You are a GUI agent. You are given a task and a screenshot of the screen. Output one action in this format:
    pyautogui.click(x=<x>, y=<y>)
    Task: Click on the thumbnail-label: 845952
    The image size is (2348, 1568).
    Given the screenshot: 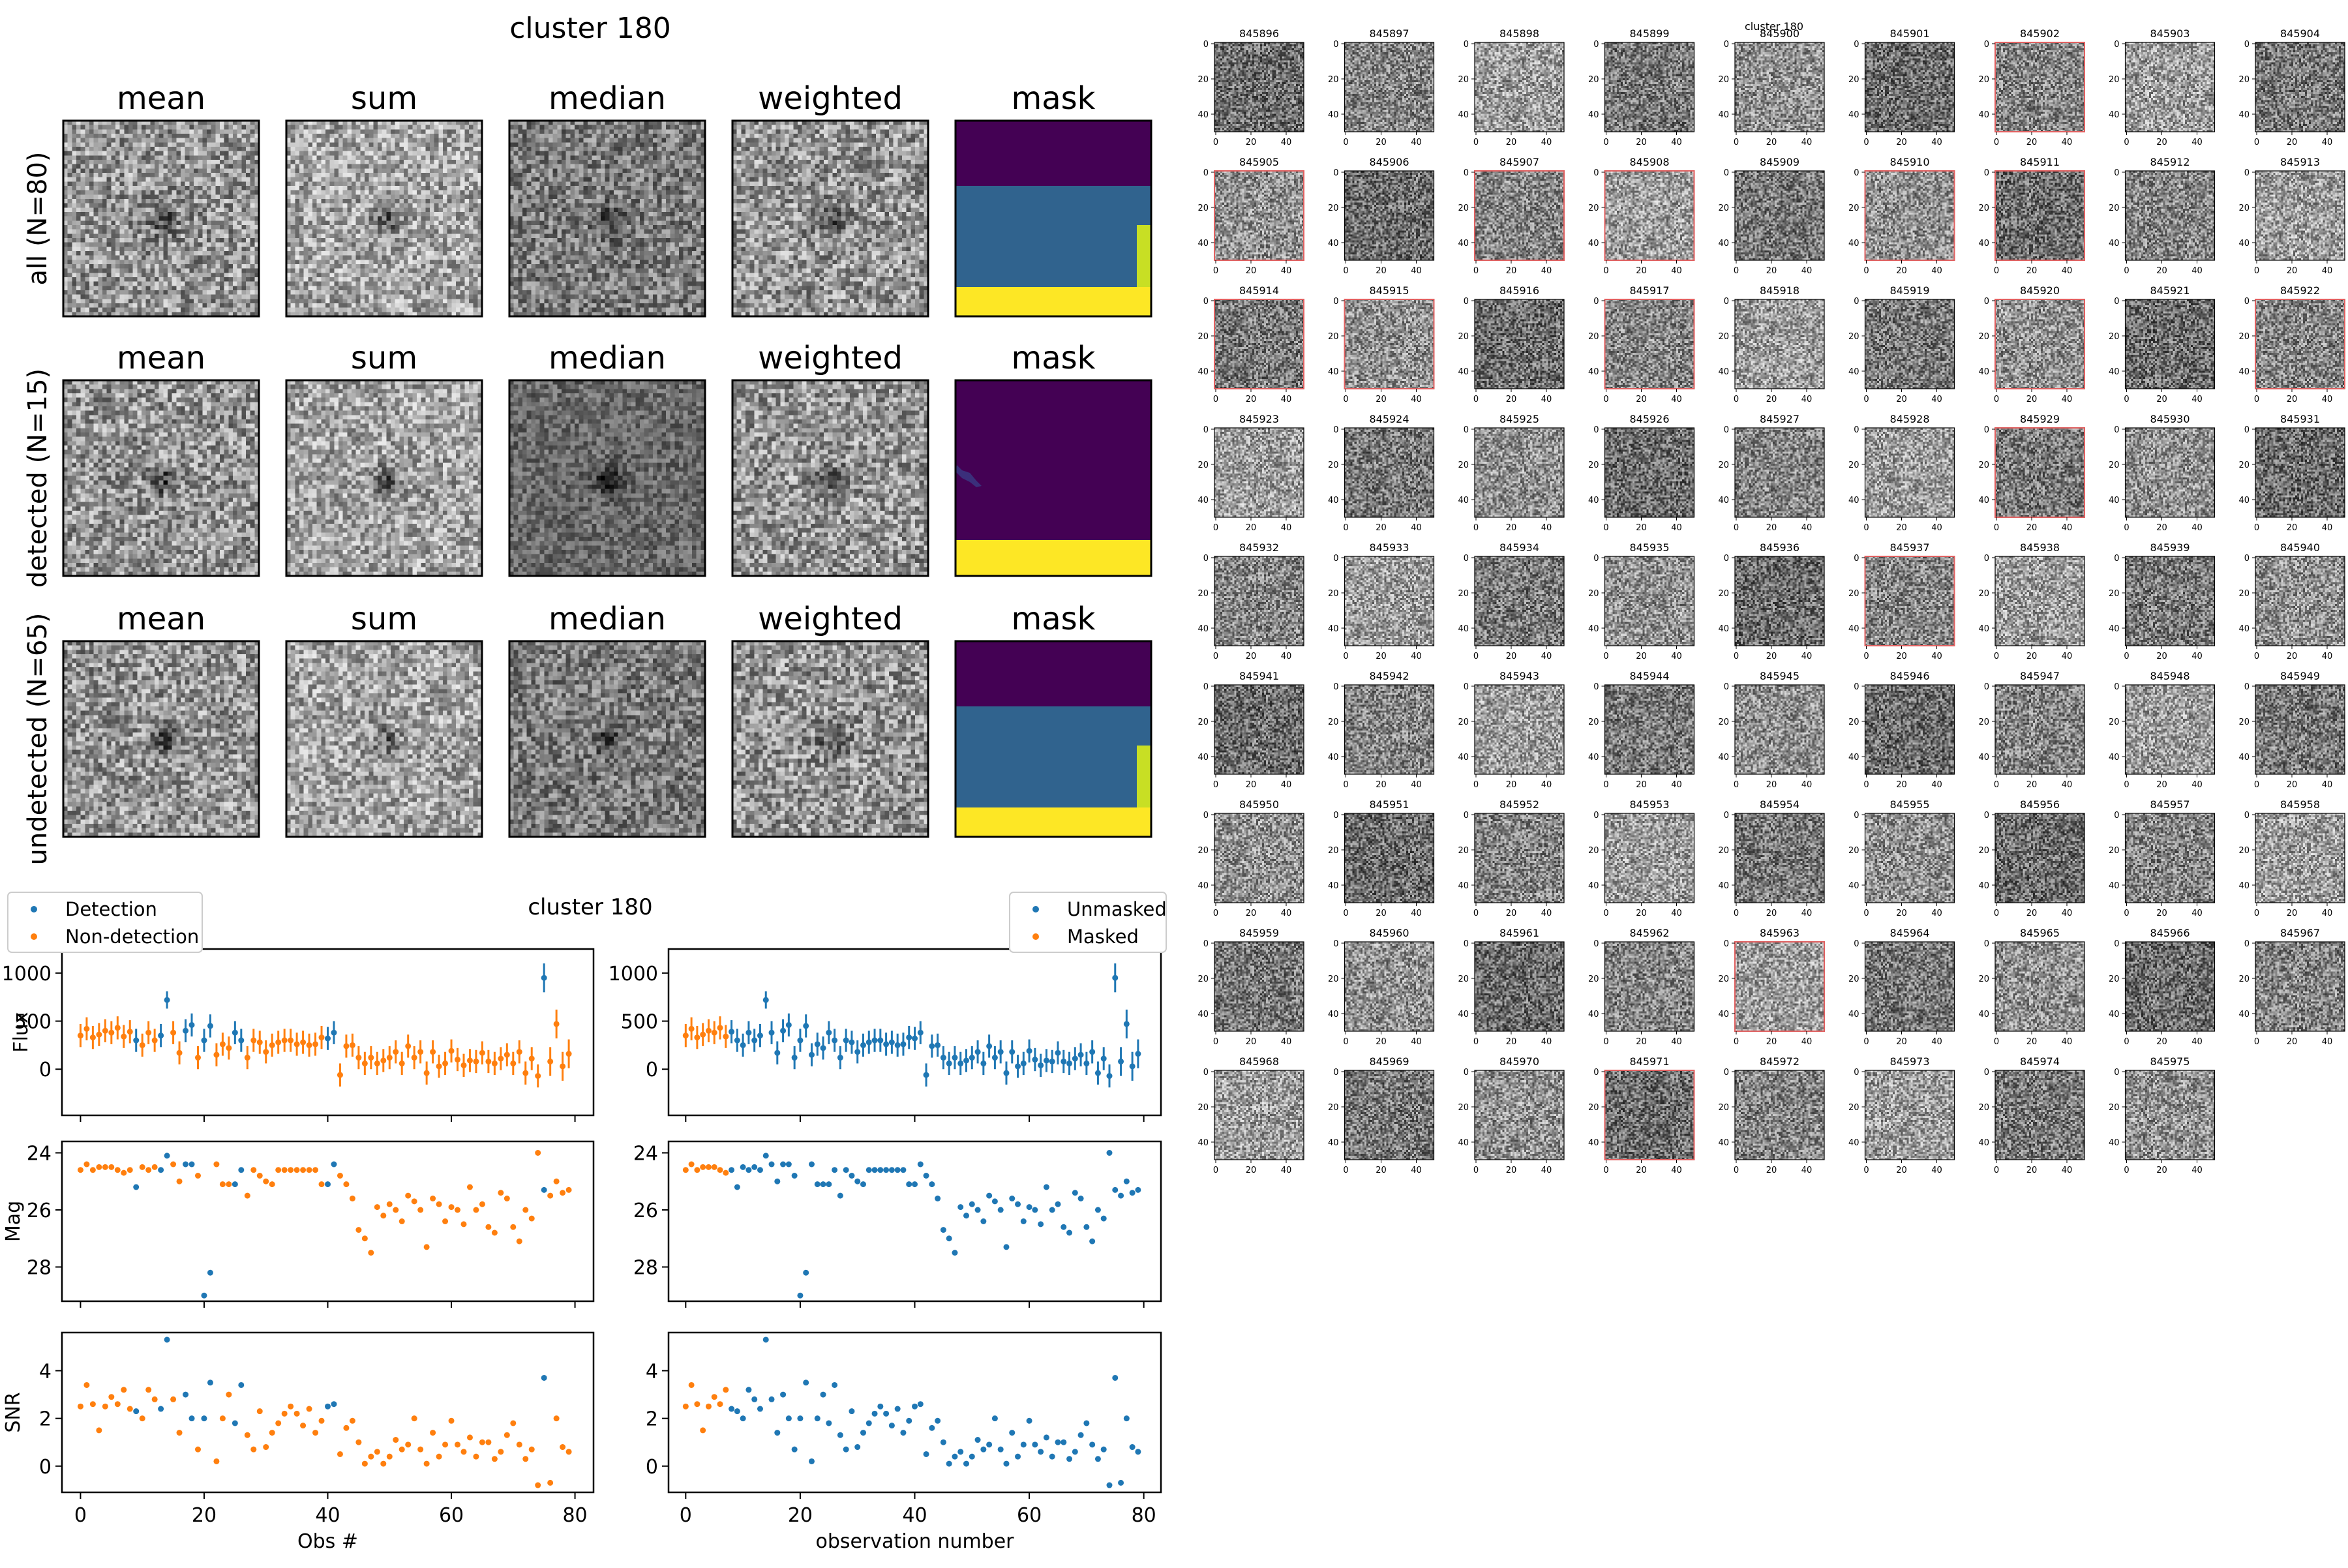 What is the action you would take?
    pyautogui.click(x=1519, y=804)
    